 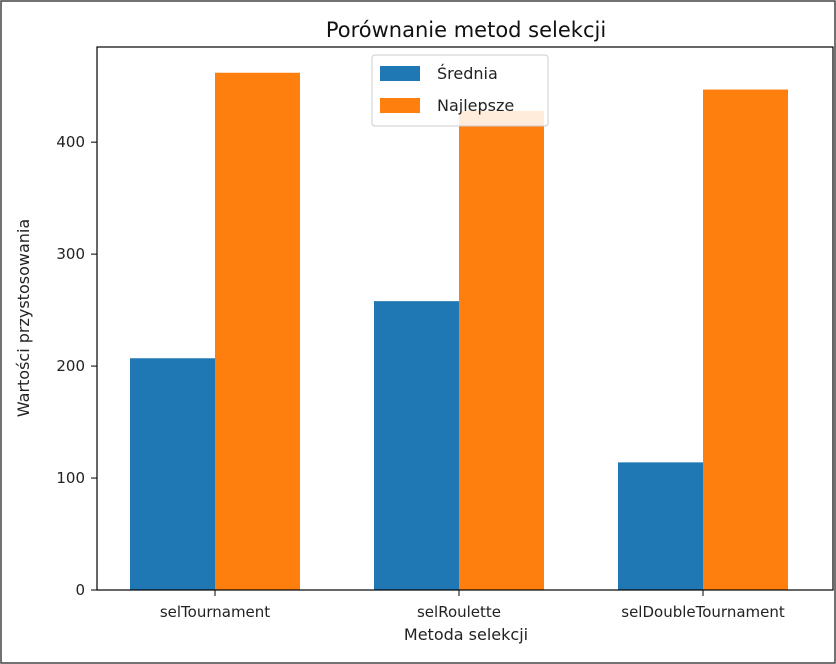 What do you see at coordinates (23, 318) in the screenshot?
I see `y-axis-label: Wartości przystosowania` at bounding box center [23, 318].